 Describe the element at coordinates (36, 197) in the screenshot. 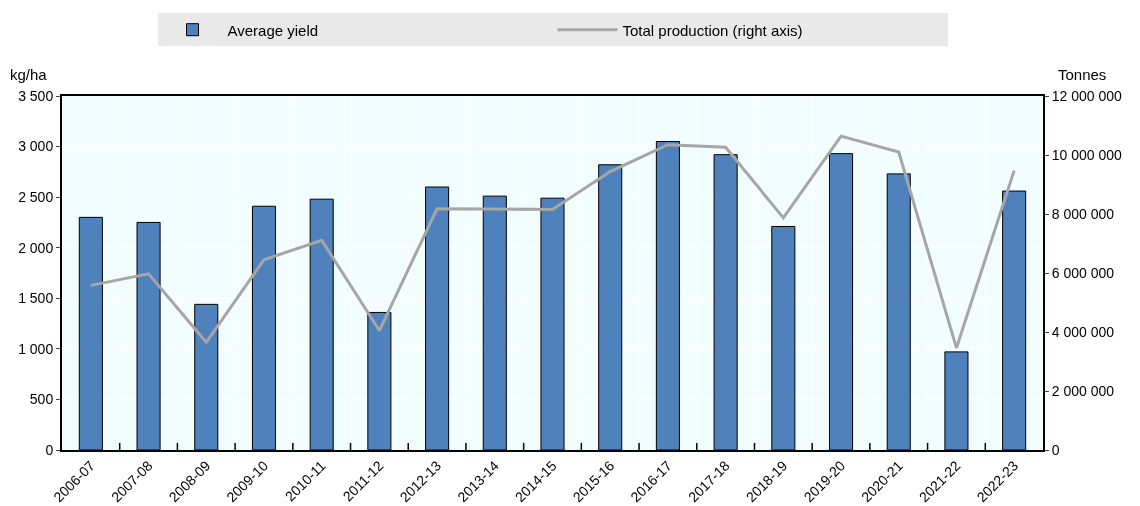

I see `y-tick-label: 2 500` at that location.